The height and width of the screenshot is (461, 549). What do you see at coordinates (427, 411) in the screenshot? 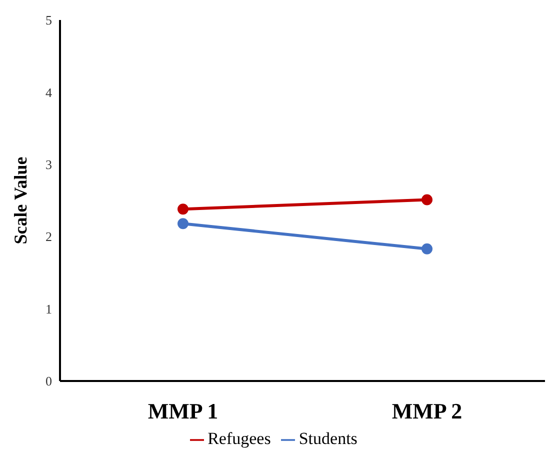
I see `x-tick-label: MMP 2` at bounding box center [427, 411].